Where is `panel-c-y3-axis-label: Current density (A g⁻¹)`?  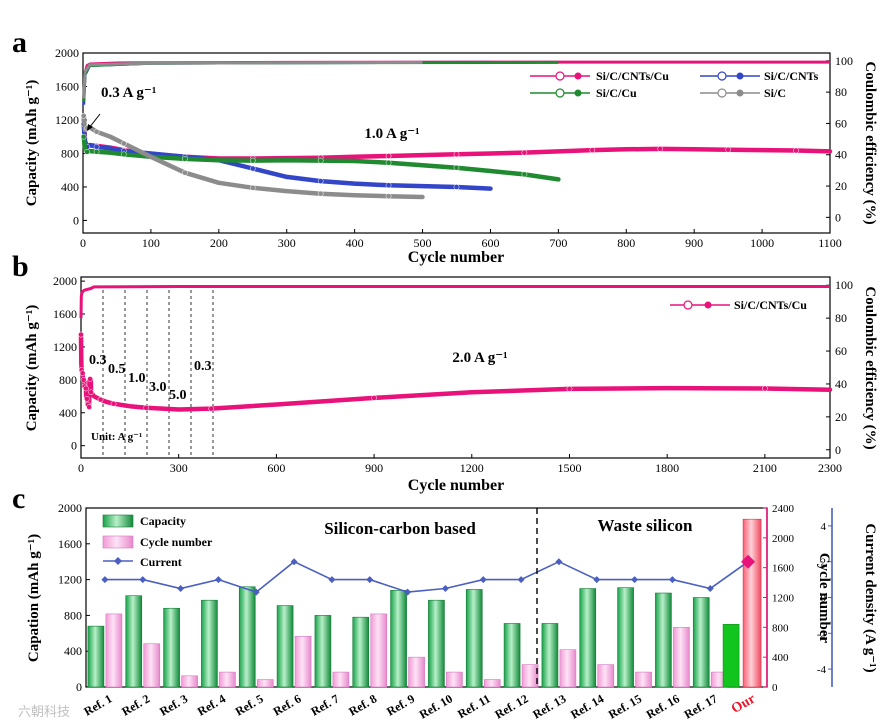 panel-c-y3-axis-label: Current density (A g⁻¹) is located at coordinates (870, 597).